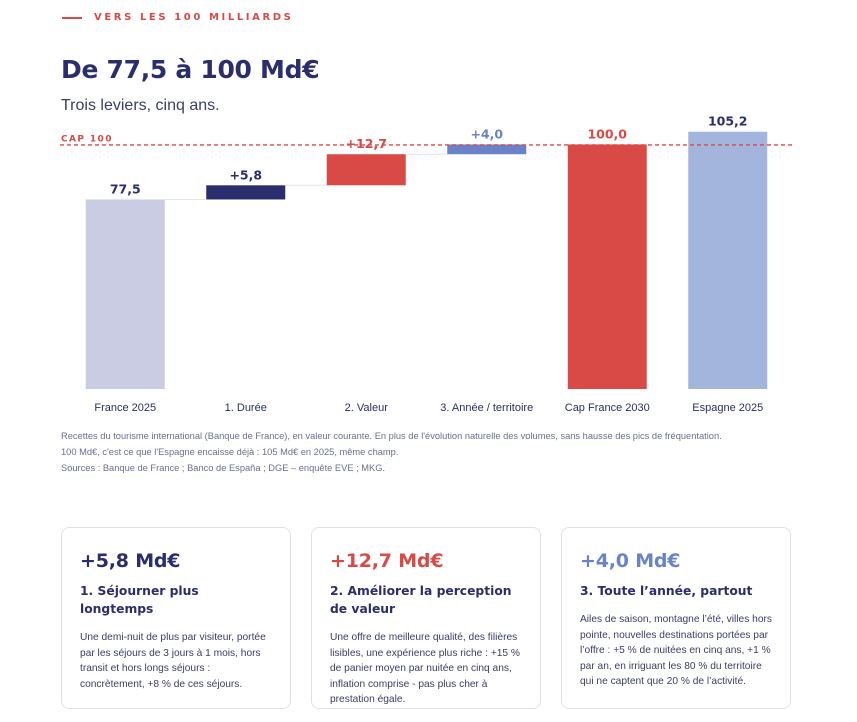  I want to click on eyebrow: VERS LES 100 MILLIARDS, so click(177, 17).